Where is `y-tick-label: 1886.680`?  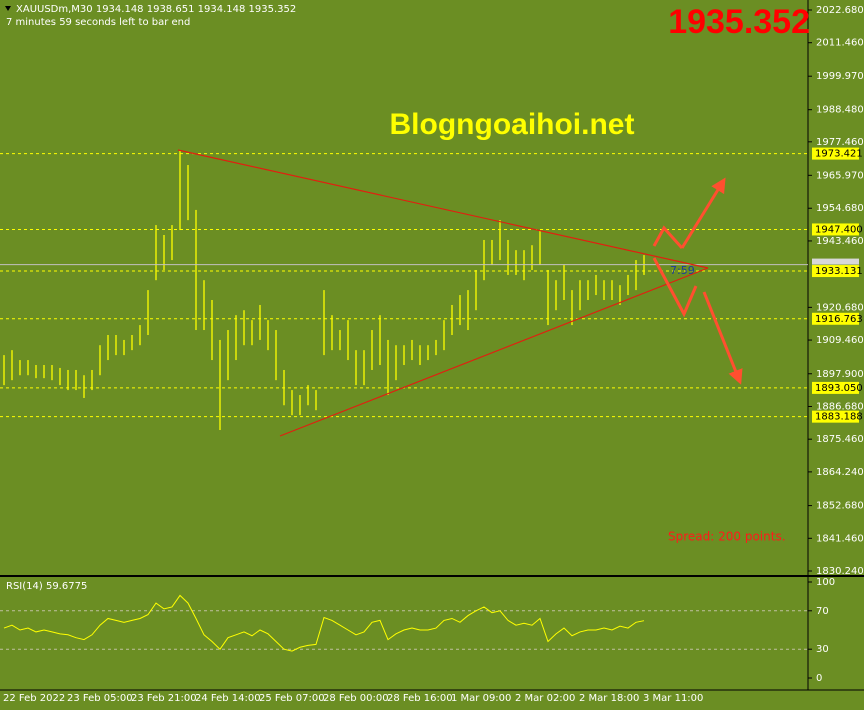
y-tick-label: 1886.680 is located at coordinates (840, 406).